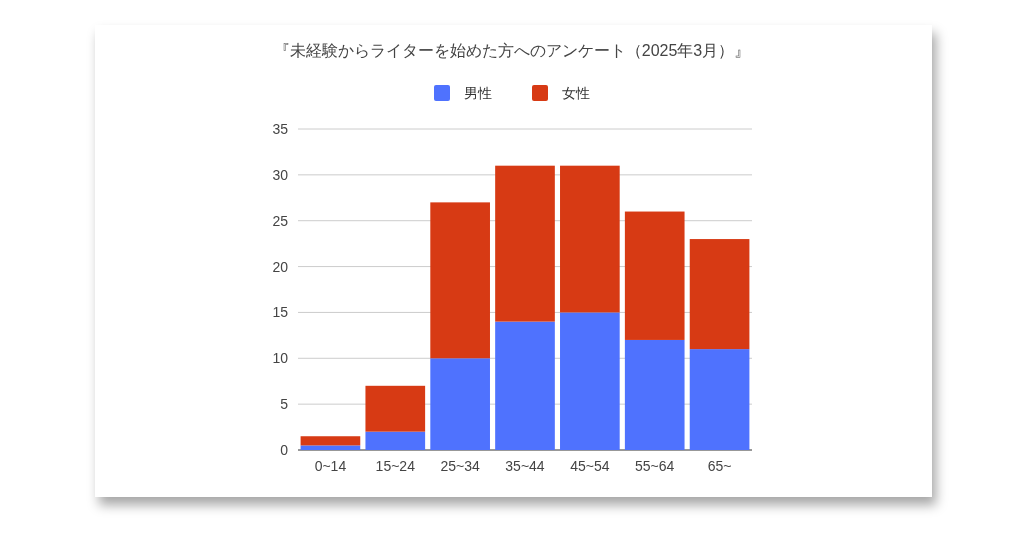 This screenshot has width=1024, height=538. I want to click on x-tick-label: 65~, so click(719, 466).